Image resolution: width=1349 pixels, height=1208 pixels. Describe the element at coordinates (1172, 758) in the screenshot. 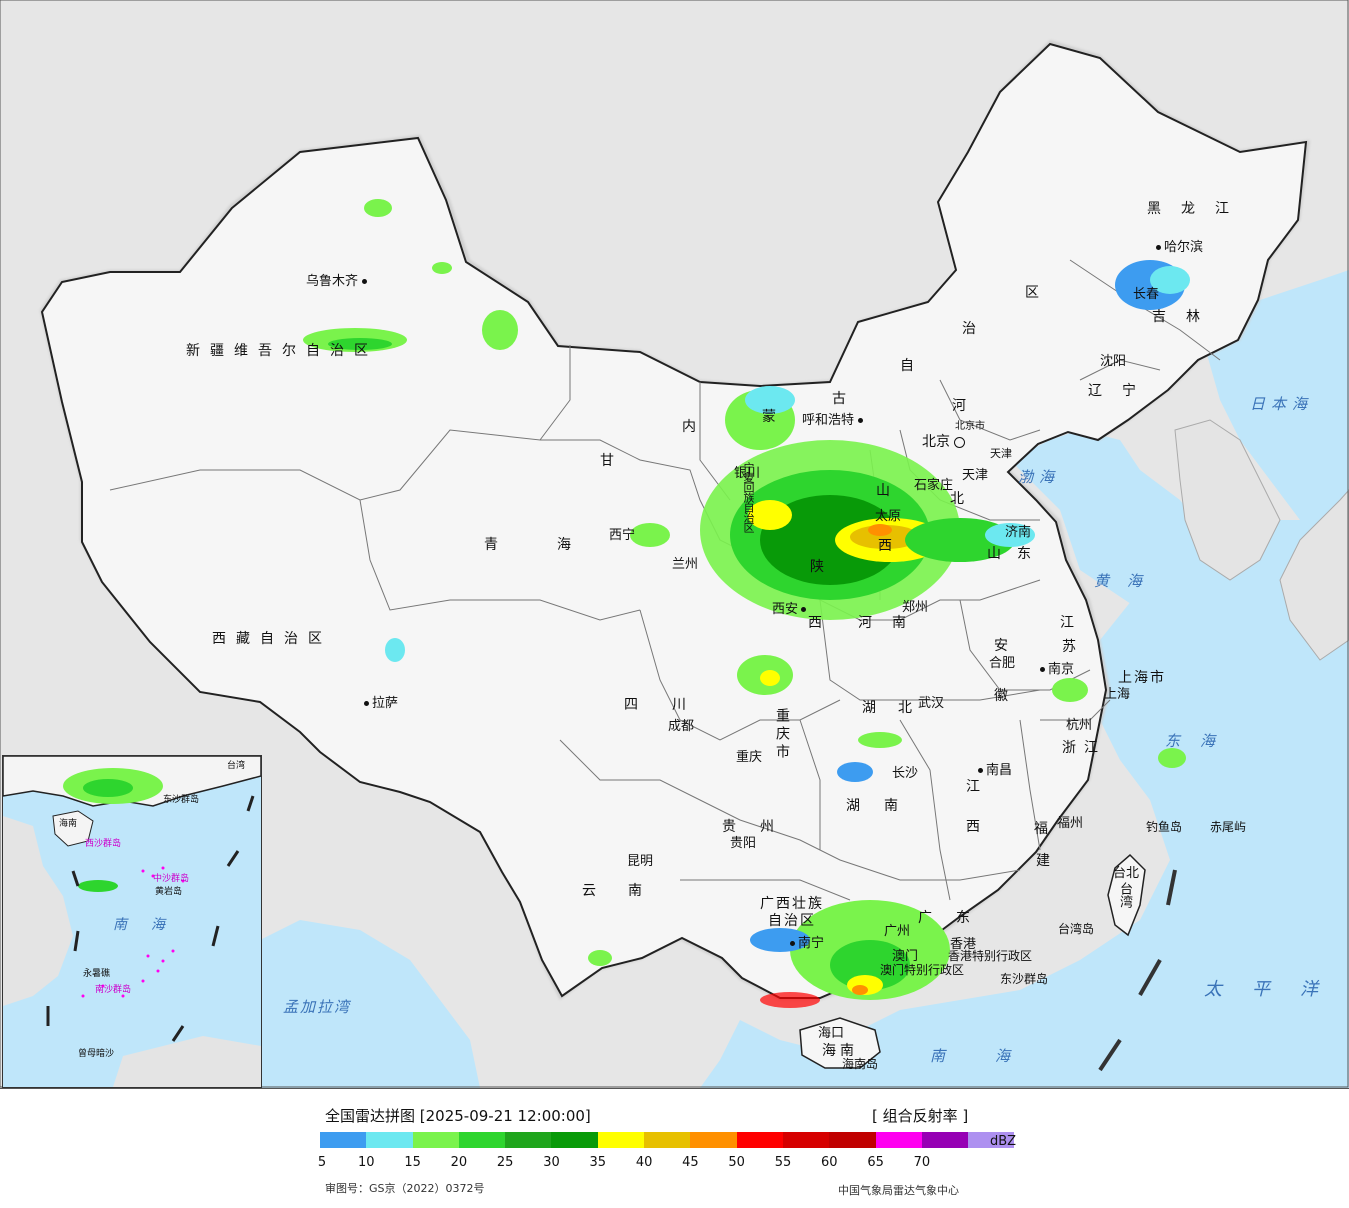

I see `echo-east-sea` at that location.